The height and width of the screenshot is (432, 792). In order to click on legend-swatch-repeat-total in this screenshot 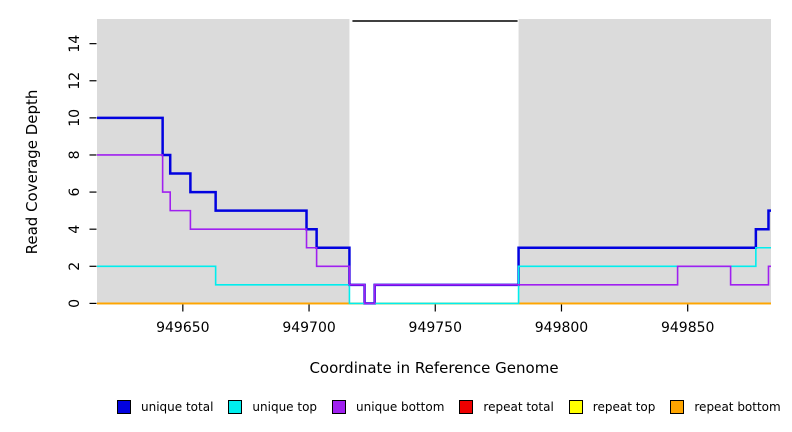, I will do `click(466, 407)`.